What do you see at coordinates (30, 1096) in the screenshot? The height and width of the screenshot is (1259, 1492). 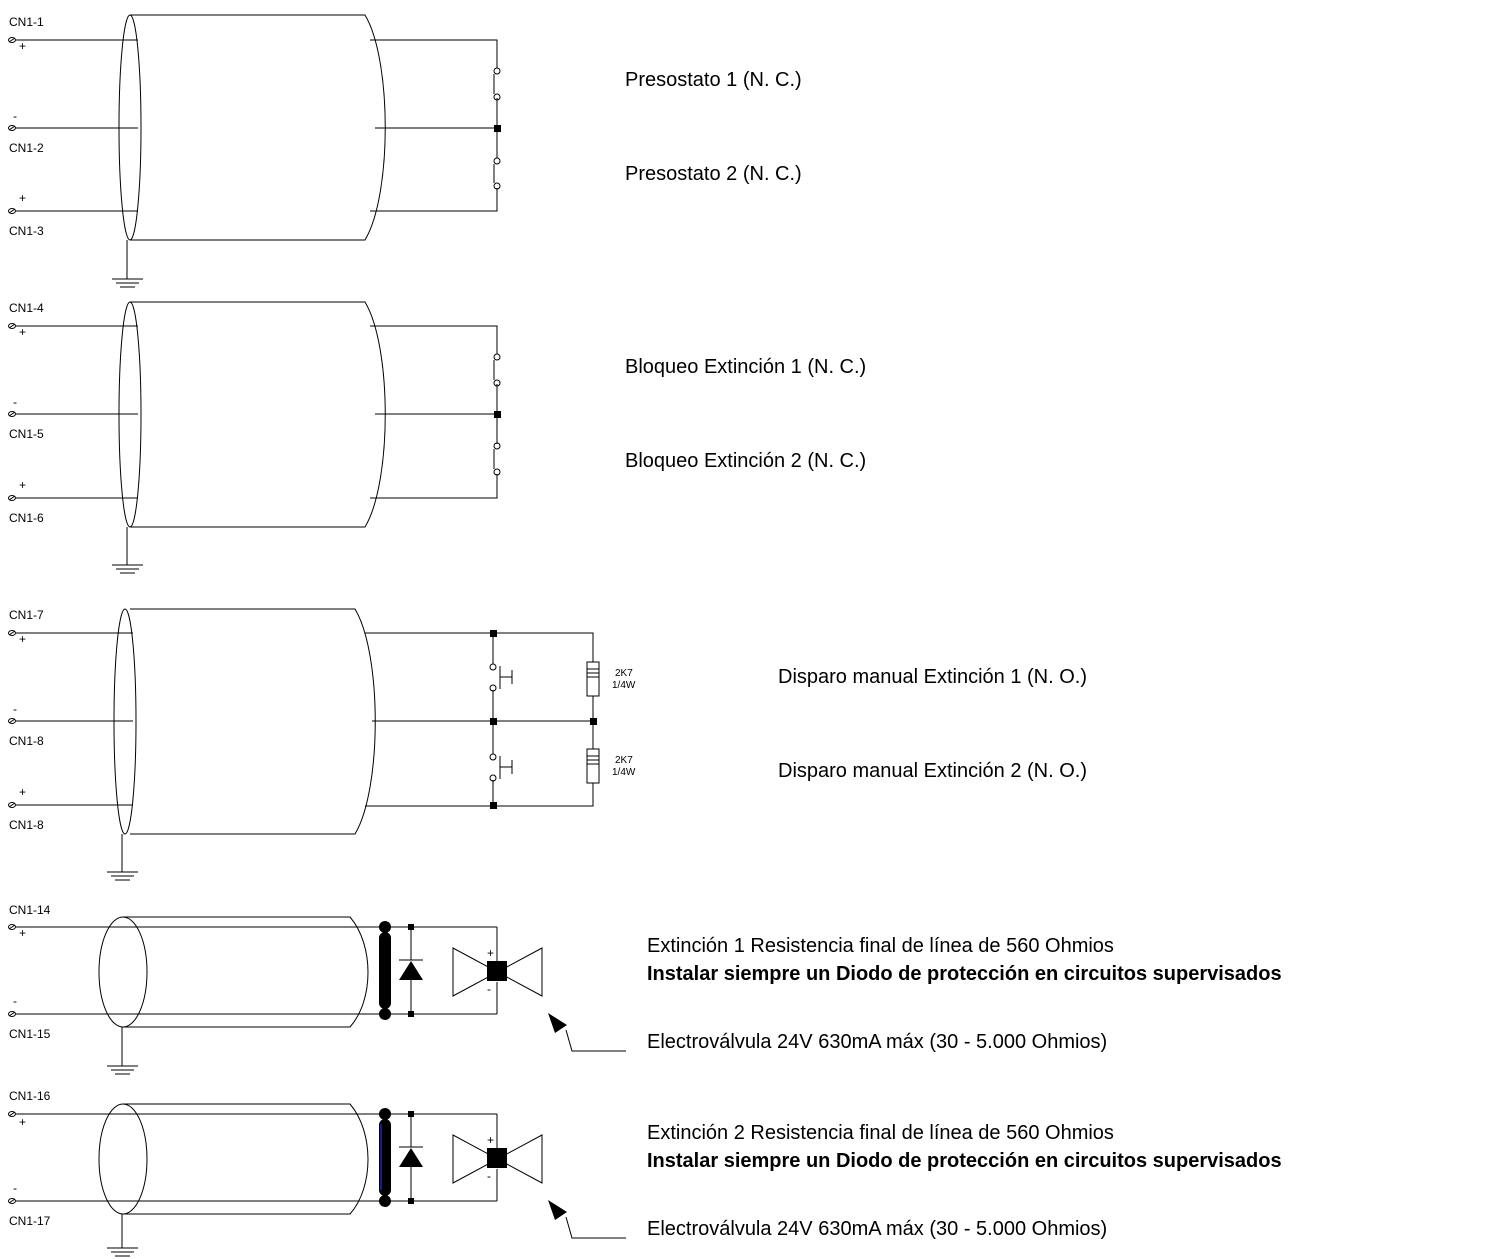 I see `pin-label: CN1-16` at bounding box center [30, 1096].